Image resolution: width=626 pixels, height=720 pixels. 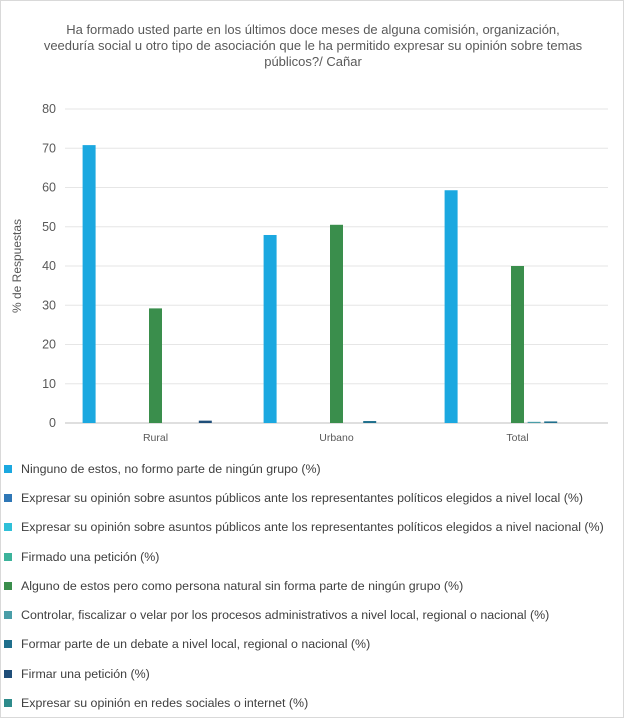 What do you see at coordinates (85, 673) in the screenshot?
I see `legend-label: Firmar una petición (%)` at bounding box center [85, 673].